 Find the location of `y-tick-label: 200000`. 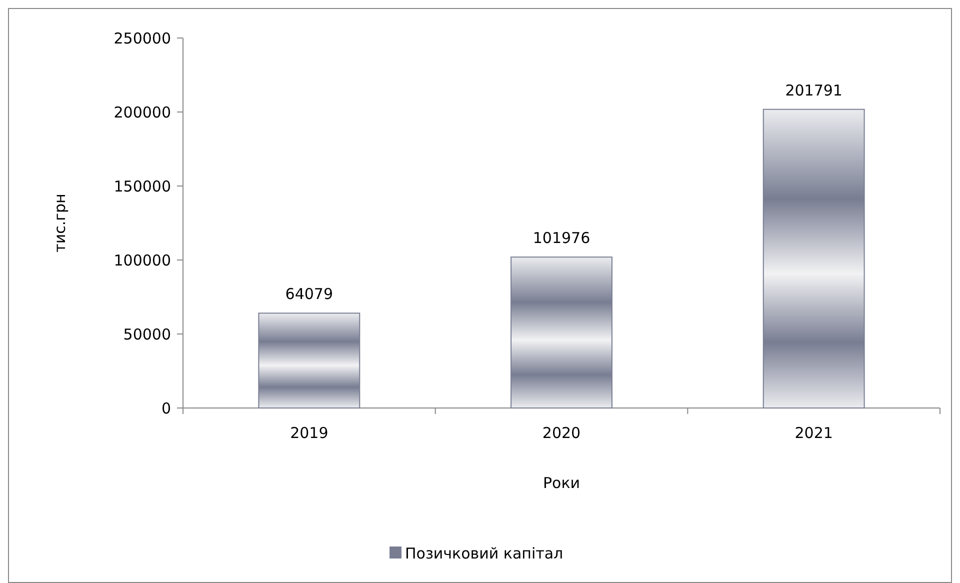

y-tick-label: 200000 is located at coordinates (142, 112).